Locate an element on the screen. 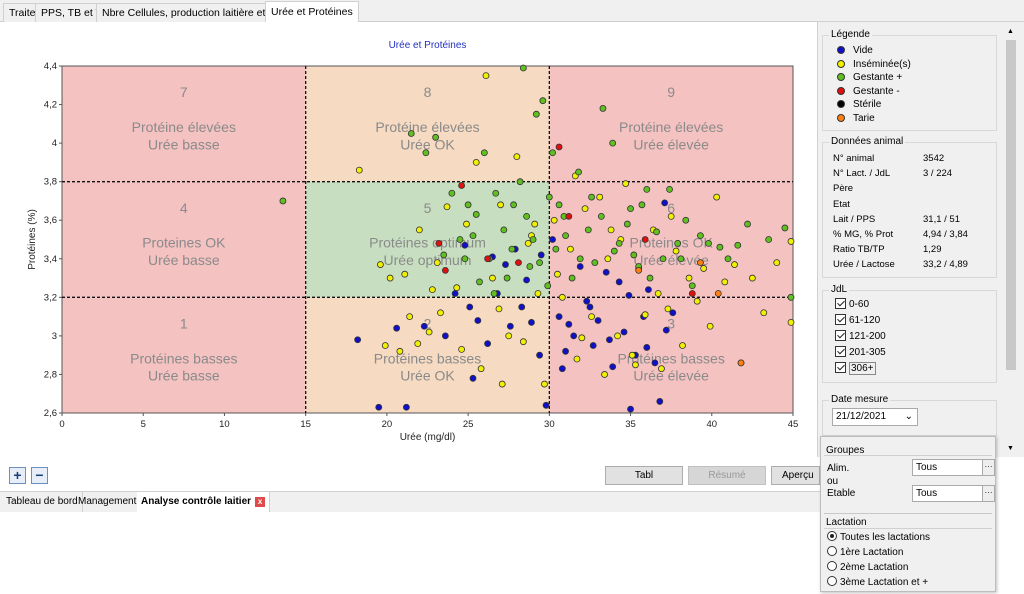  zone-number: 4 is located at coordinates (184, 208).